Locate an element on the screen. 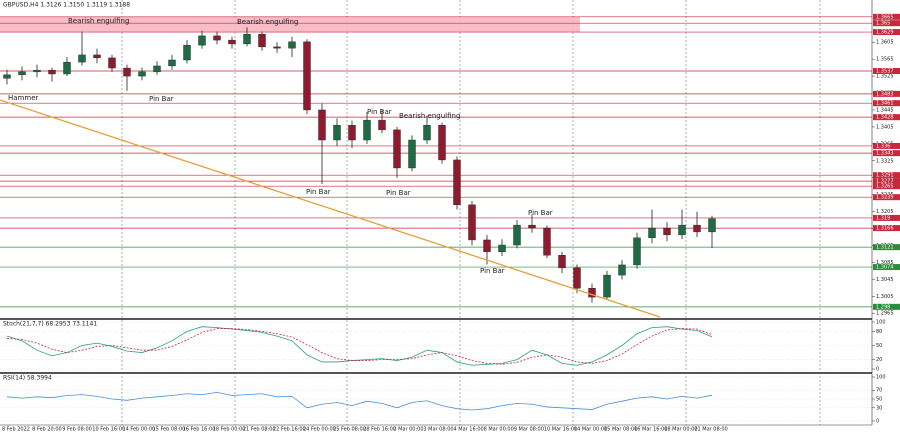  y-tick-label: 1.3445 is located at coordinates (885, 110).